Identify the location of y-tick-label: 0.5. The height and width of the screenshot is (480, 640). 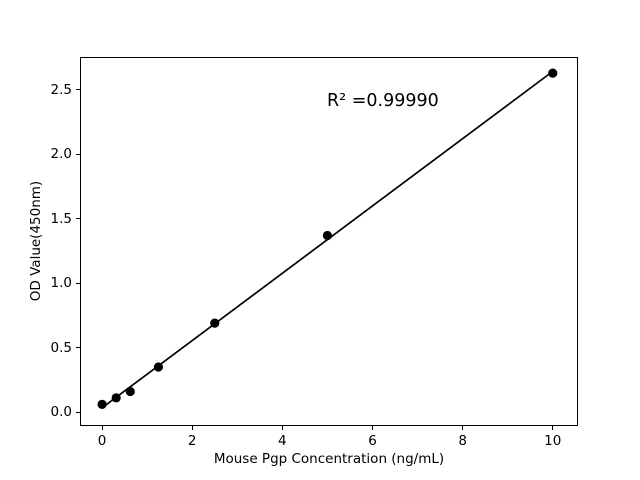
(61, 347).